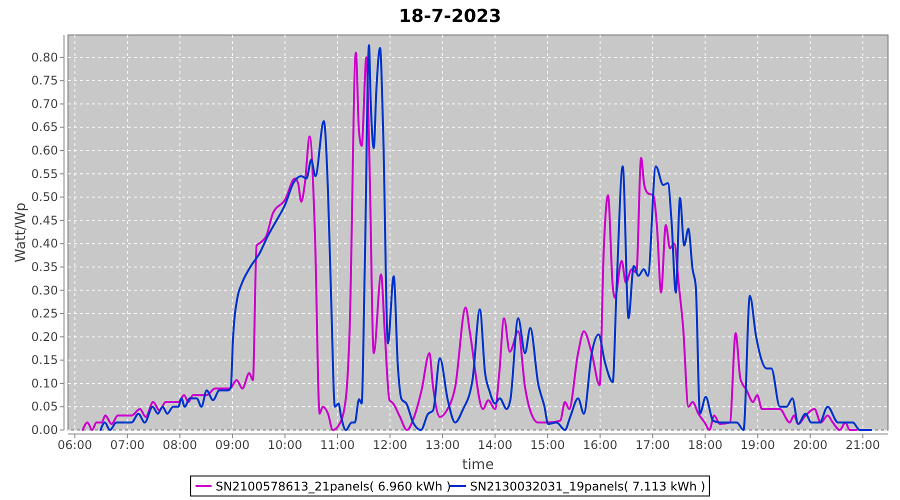  Describe the element at coordinates (44, 243) in the screenshot. I see `y-tick-label: 0.40` at that location.